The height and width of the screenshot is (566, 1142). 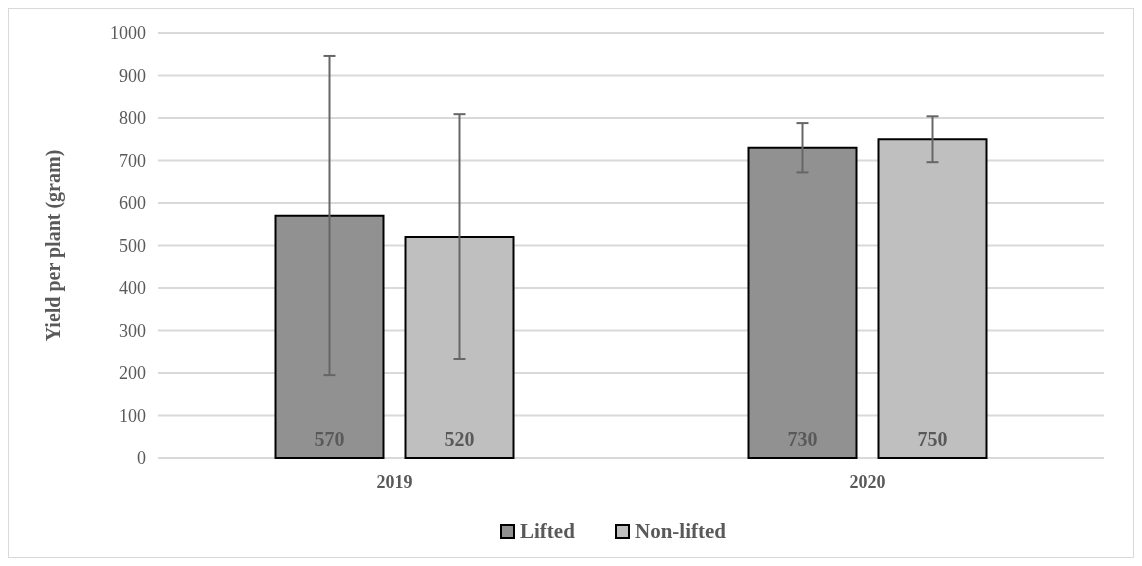 I want to click on legend-label: Non-lifted, so click(x=681, y=531).